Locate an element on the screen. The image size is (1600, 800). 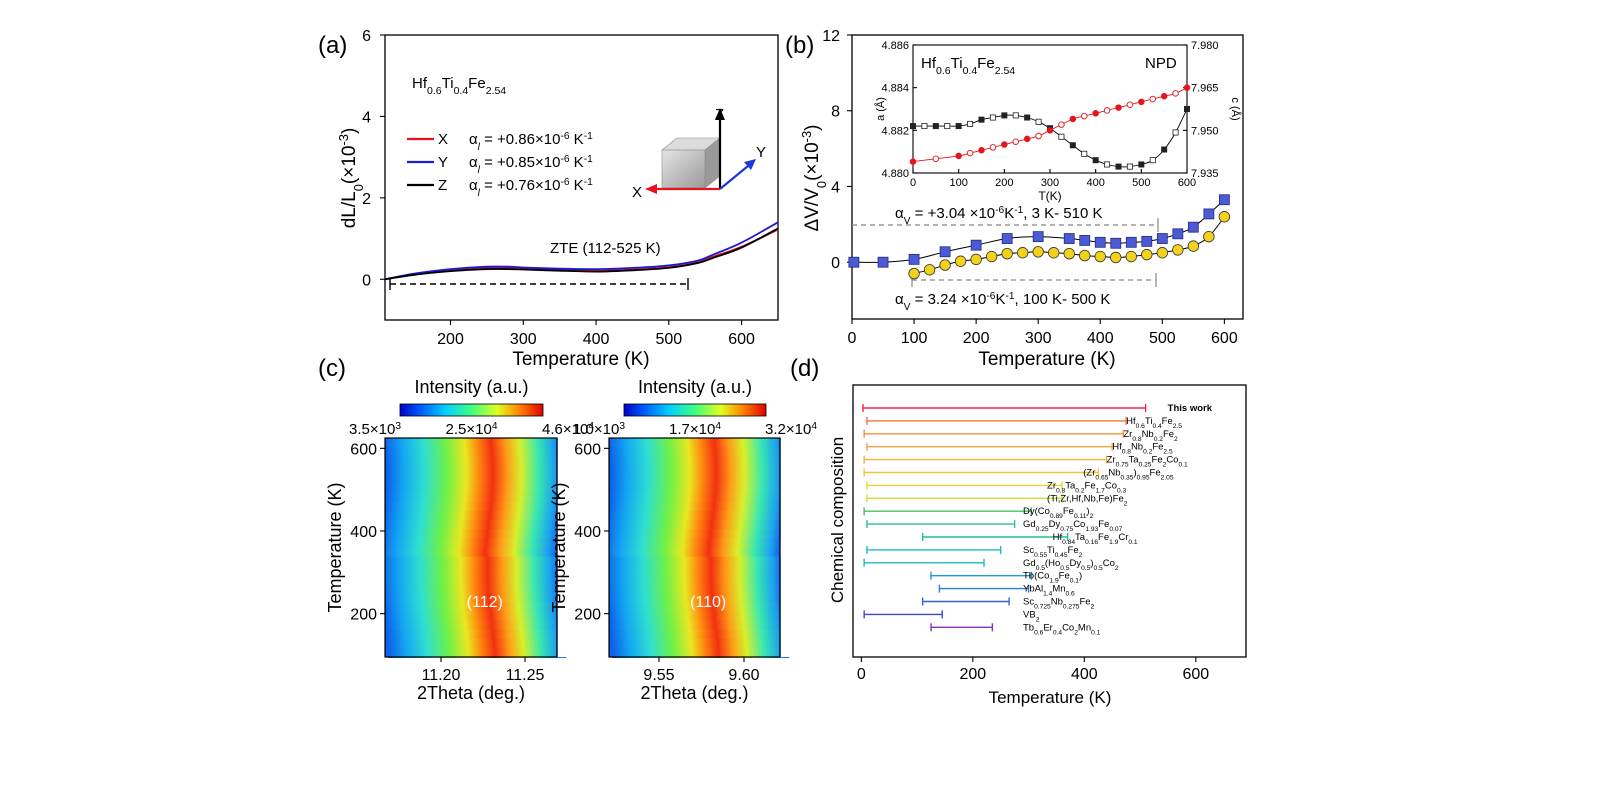
range-bar: Gd0.5​(Ho0.5​Dy0.5​)0.5​Co2​ is located at coordinates (991, 565).